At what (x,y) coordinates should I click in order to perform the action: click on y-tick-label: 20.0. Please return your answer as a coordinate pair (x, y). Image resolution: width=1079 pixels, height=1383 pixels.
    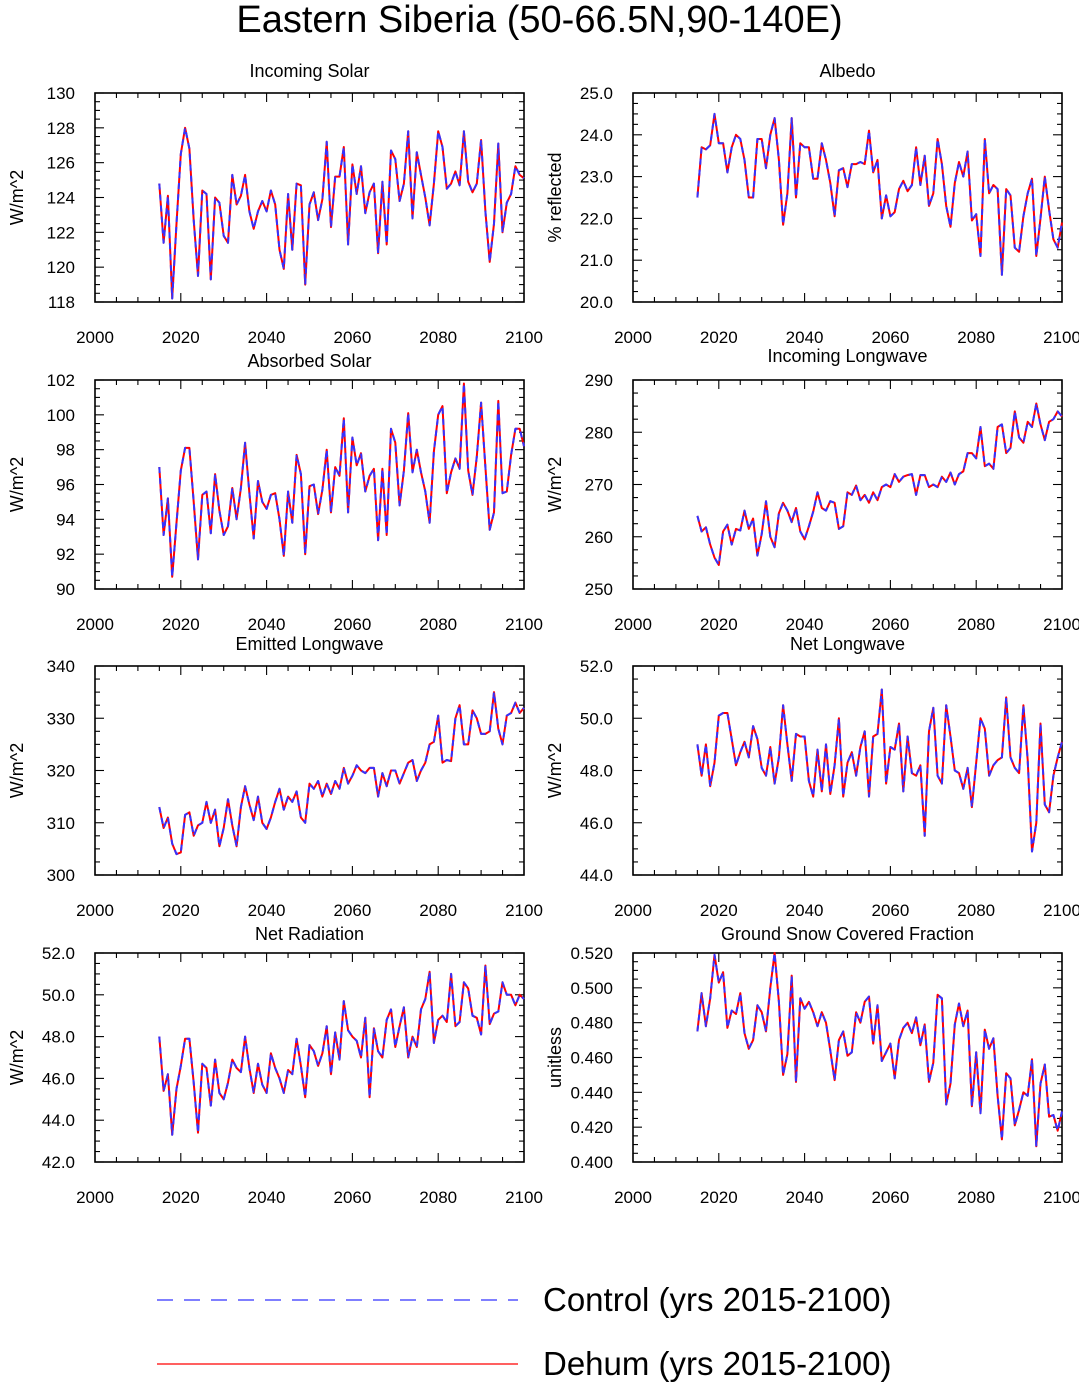
    Looking at the image, I should click on (596, 302).